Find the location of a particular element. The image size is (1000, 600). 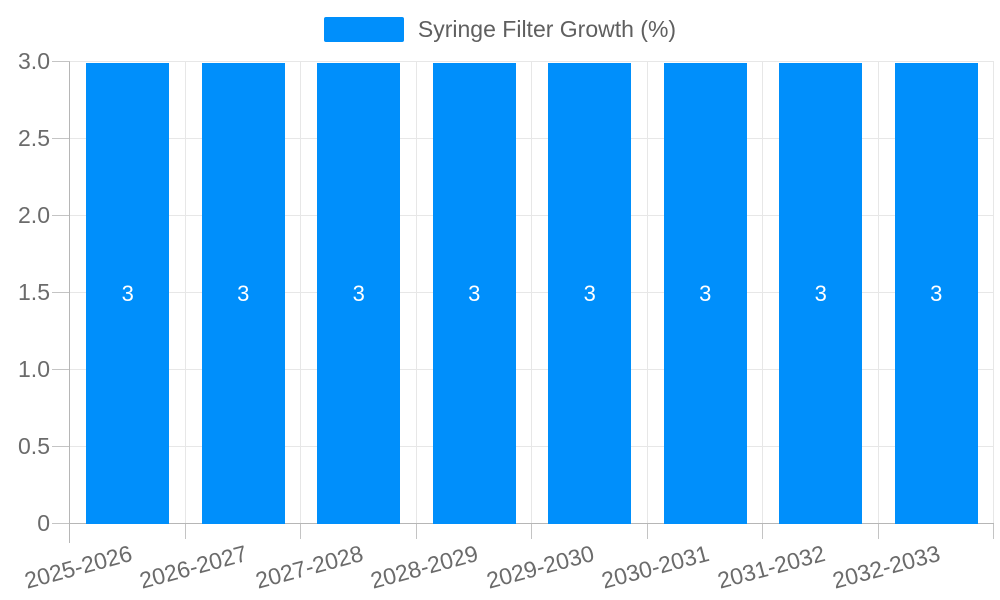

y-axis-tick-label: 0.5 is located at coordinates (34, 446).